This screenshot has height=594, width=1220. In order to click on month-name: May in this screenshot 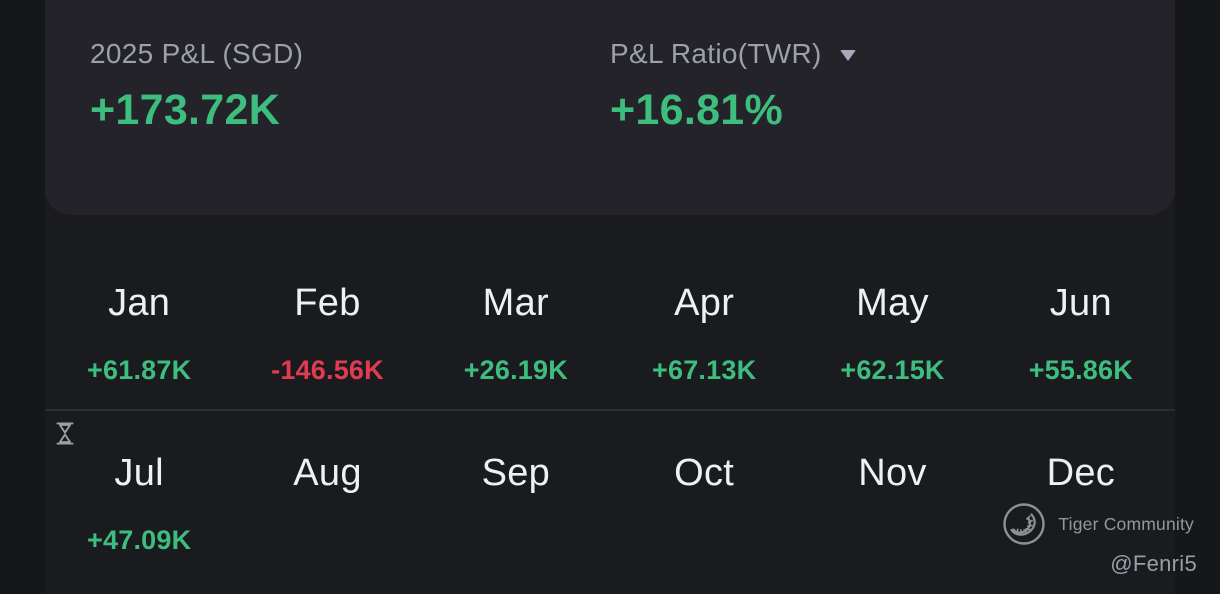, I will do `click(892, 303)`.